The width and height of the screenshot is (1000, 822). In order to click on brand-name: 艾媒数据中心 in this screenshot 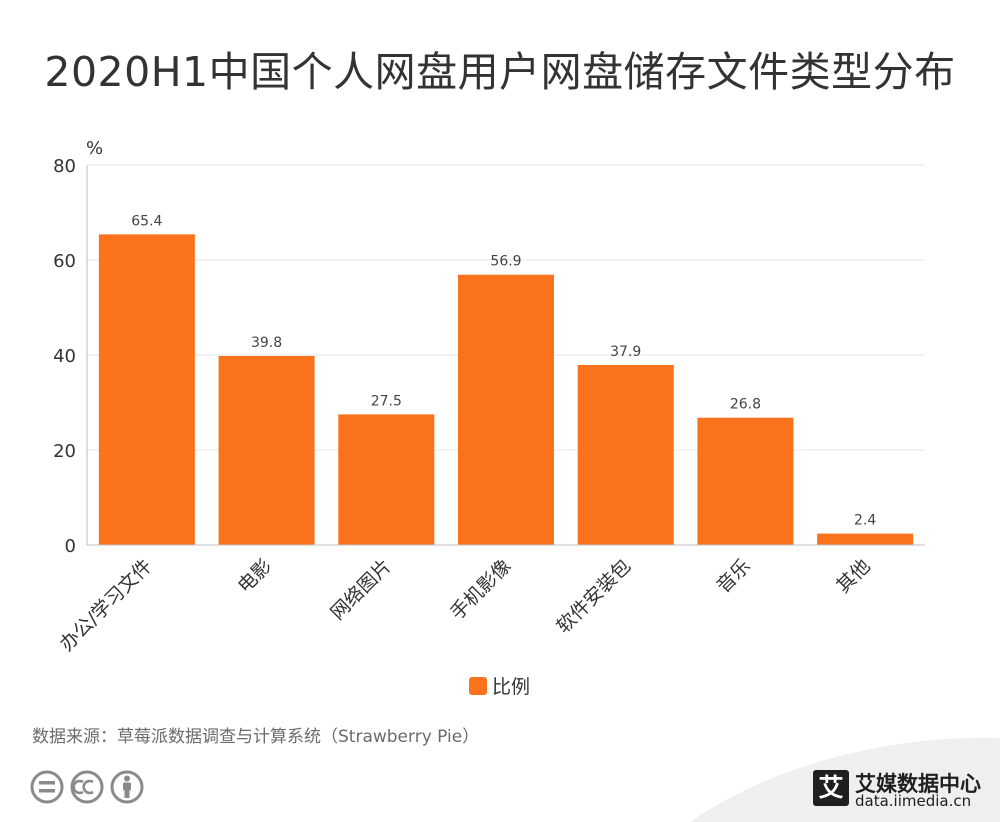, I will do `click(918, 784)`.